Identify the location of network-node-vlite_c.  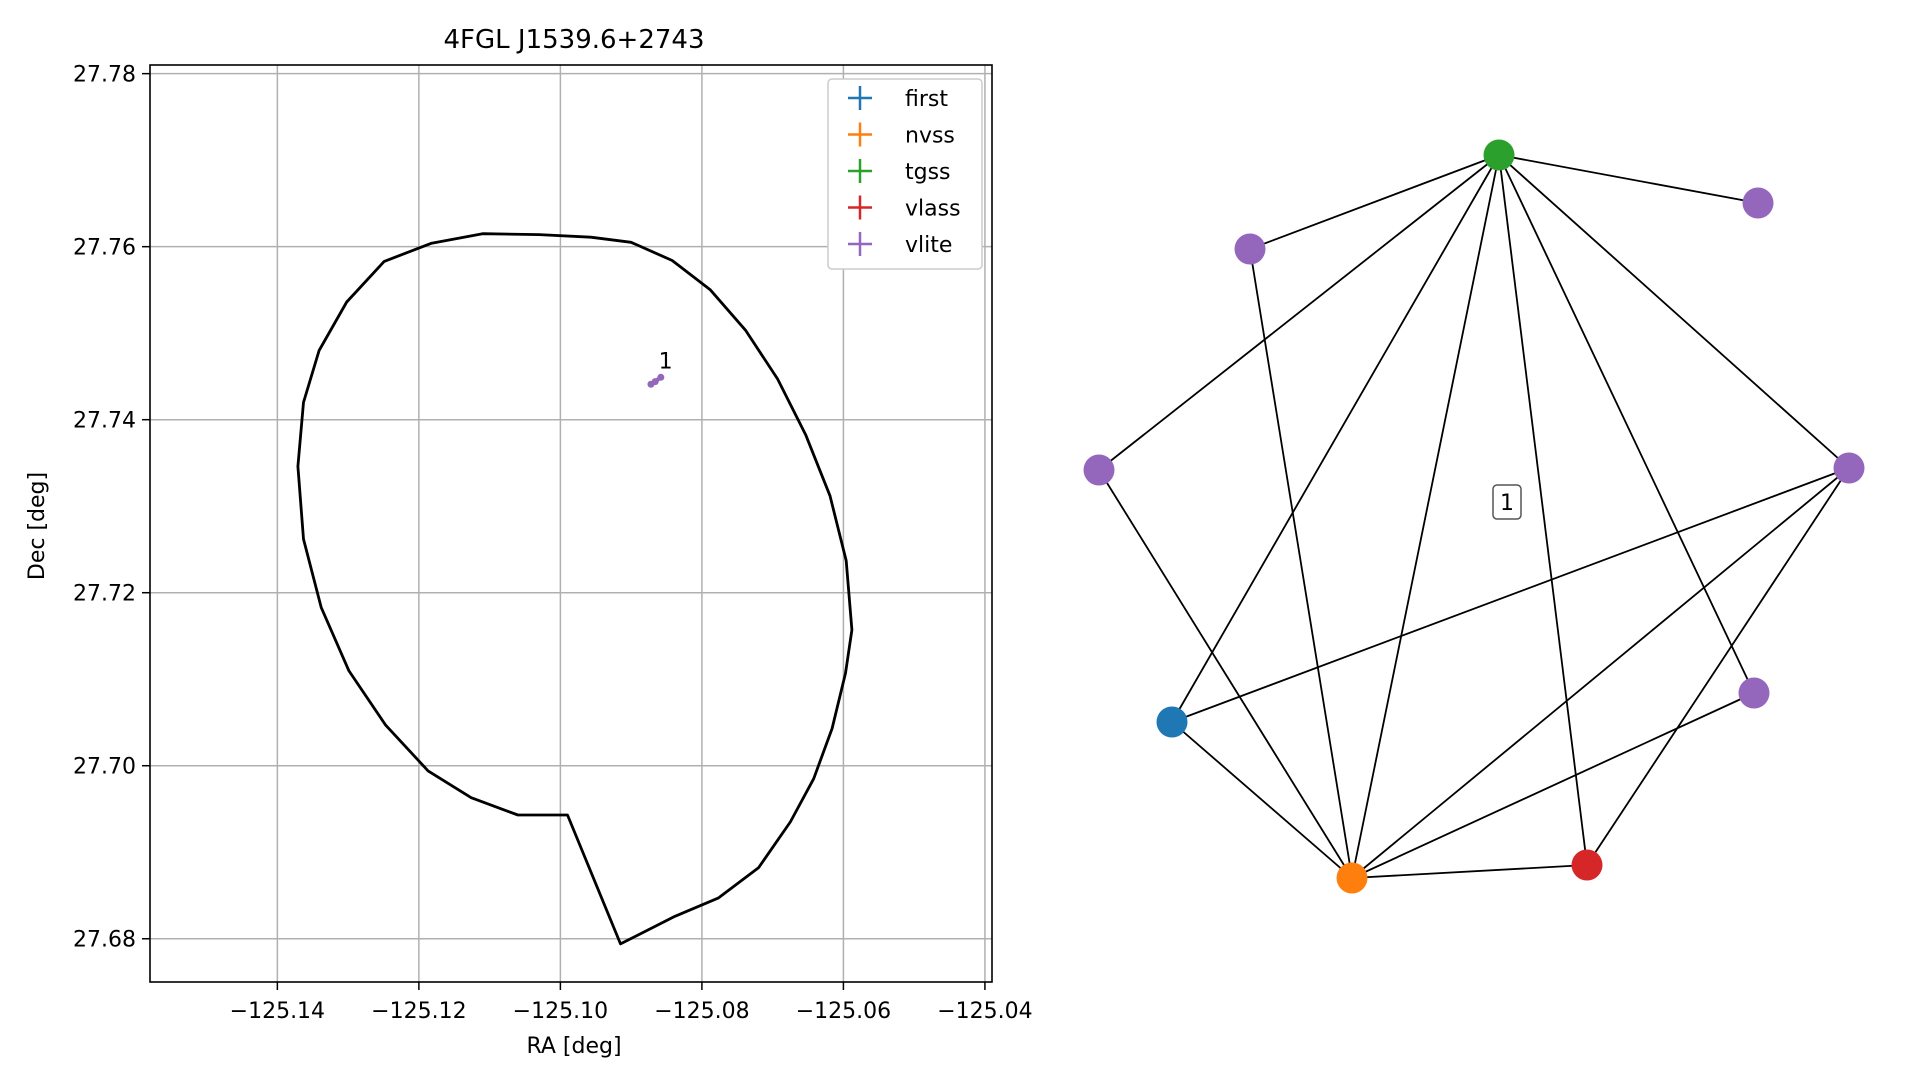
(1099, 470).